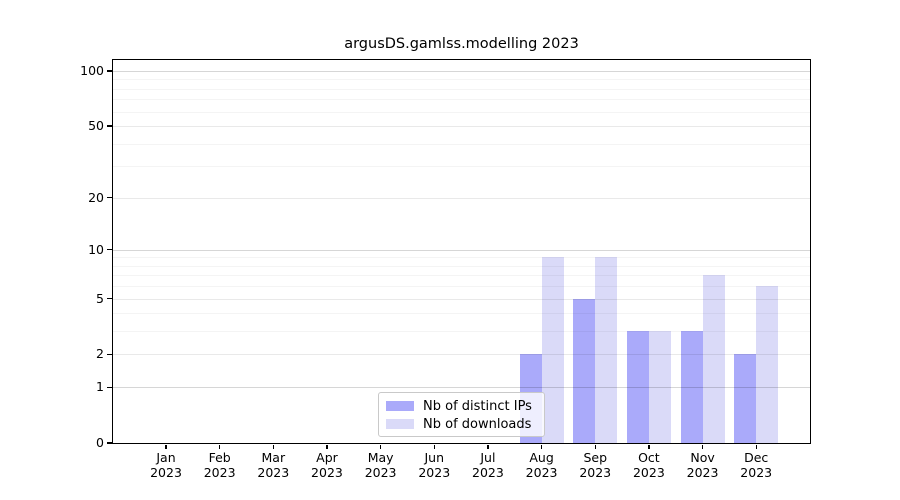 The height and width of the screenshot is (500, 900). What do you see at coordinates (756, 446) in the screenshot?
I see `x-tick-dec` at bounding box center [756, 446].